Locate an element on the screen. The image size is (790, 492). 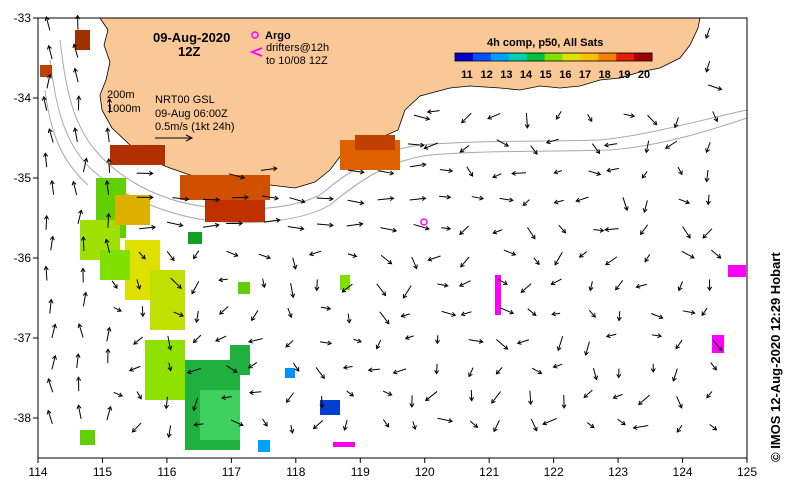
drifter-legend-line2: to 10/08 12Z is located at coordinates (297, 61).